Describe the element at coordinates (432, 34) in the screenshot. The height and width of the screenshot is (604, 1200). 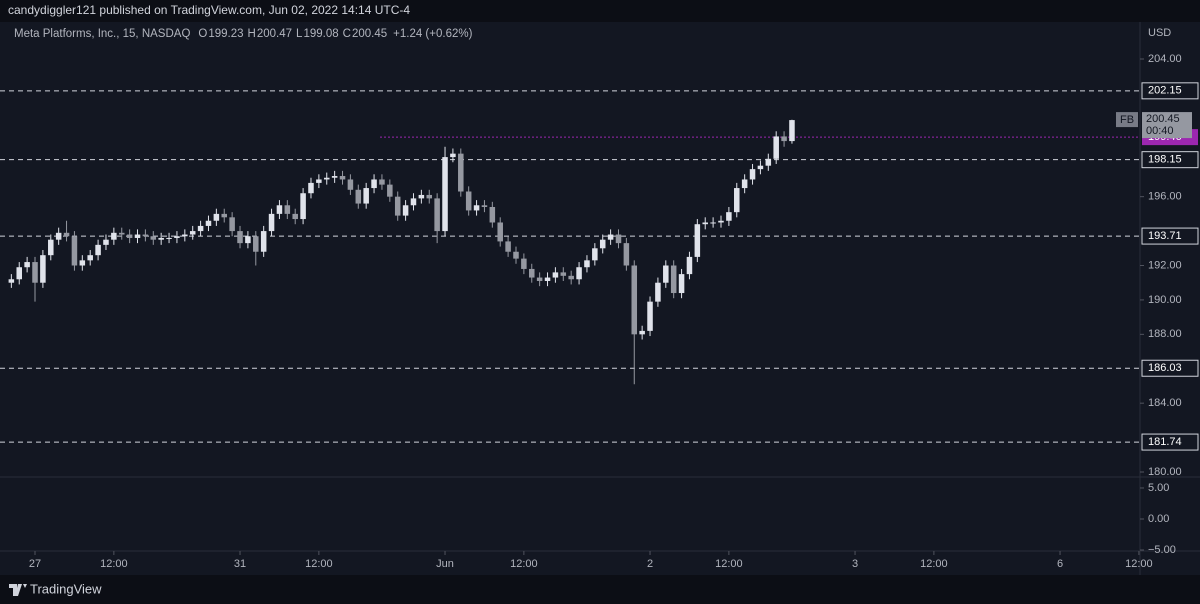
I see `legend-change: +1.24 (+0.62%)` at that location.